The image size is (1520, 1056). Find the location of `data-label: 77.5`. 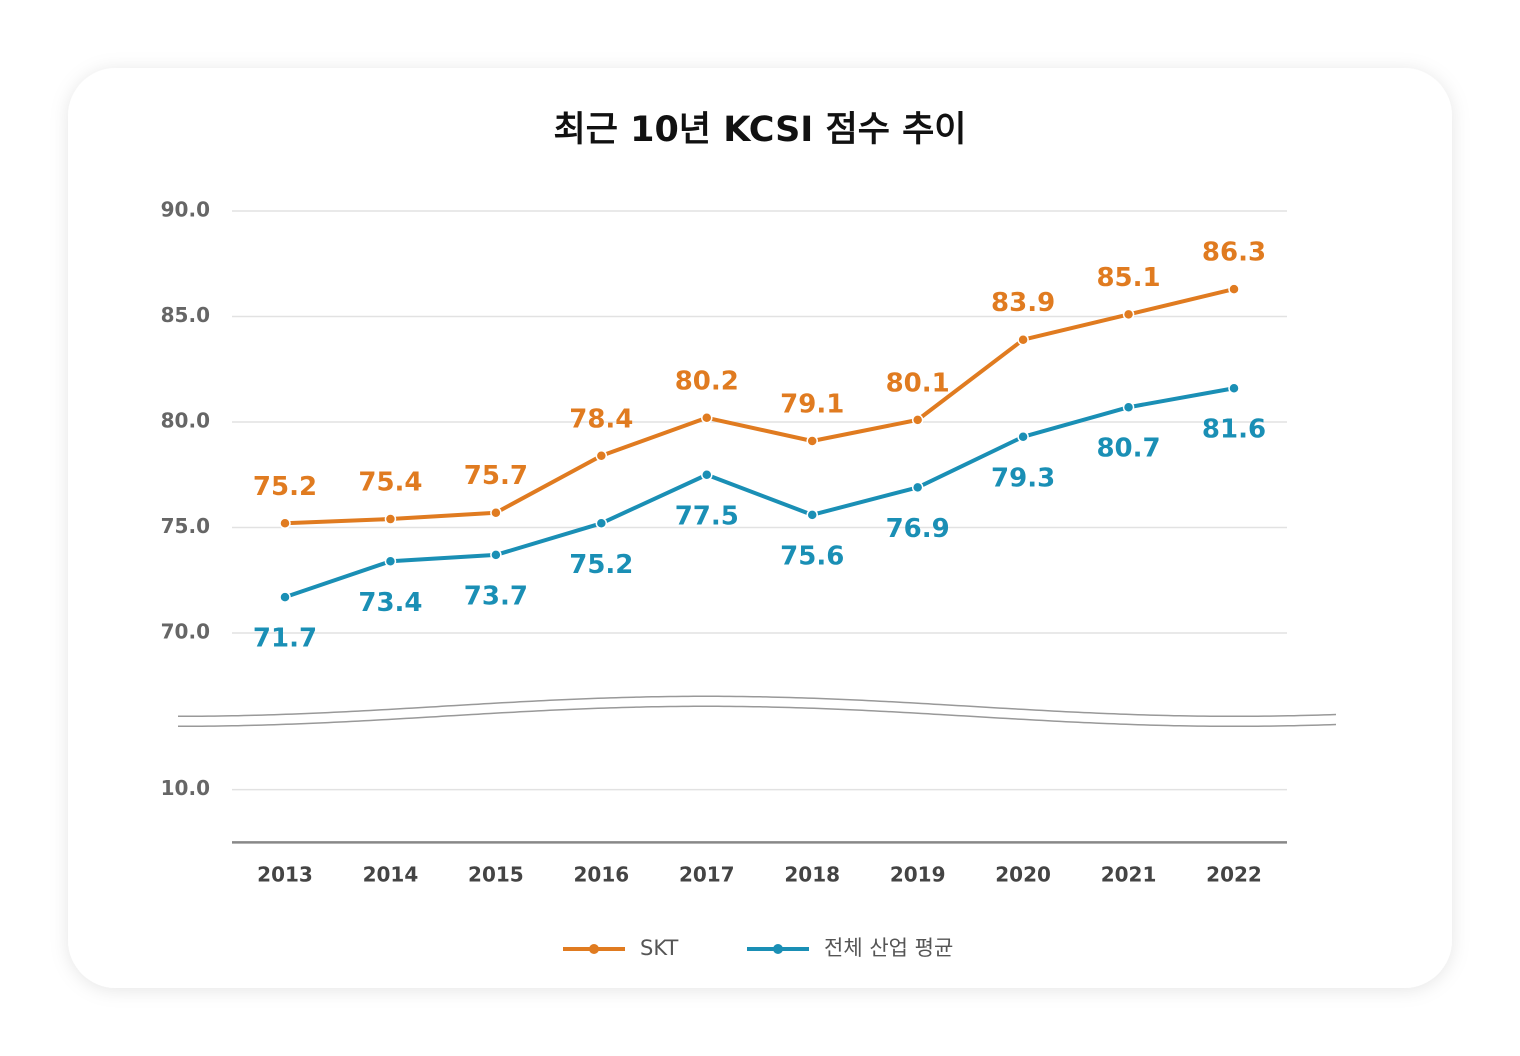

data-label: 77.5 is located at coordinates (707, 516).